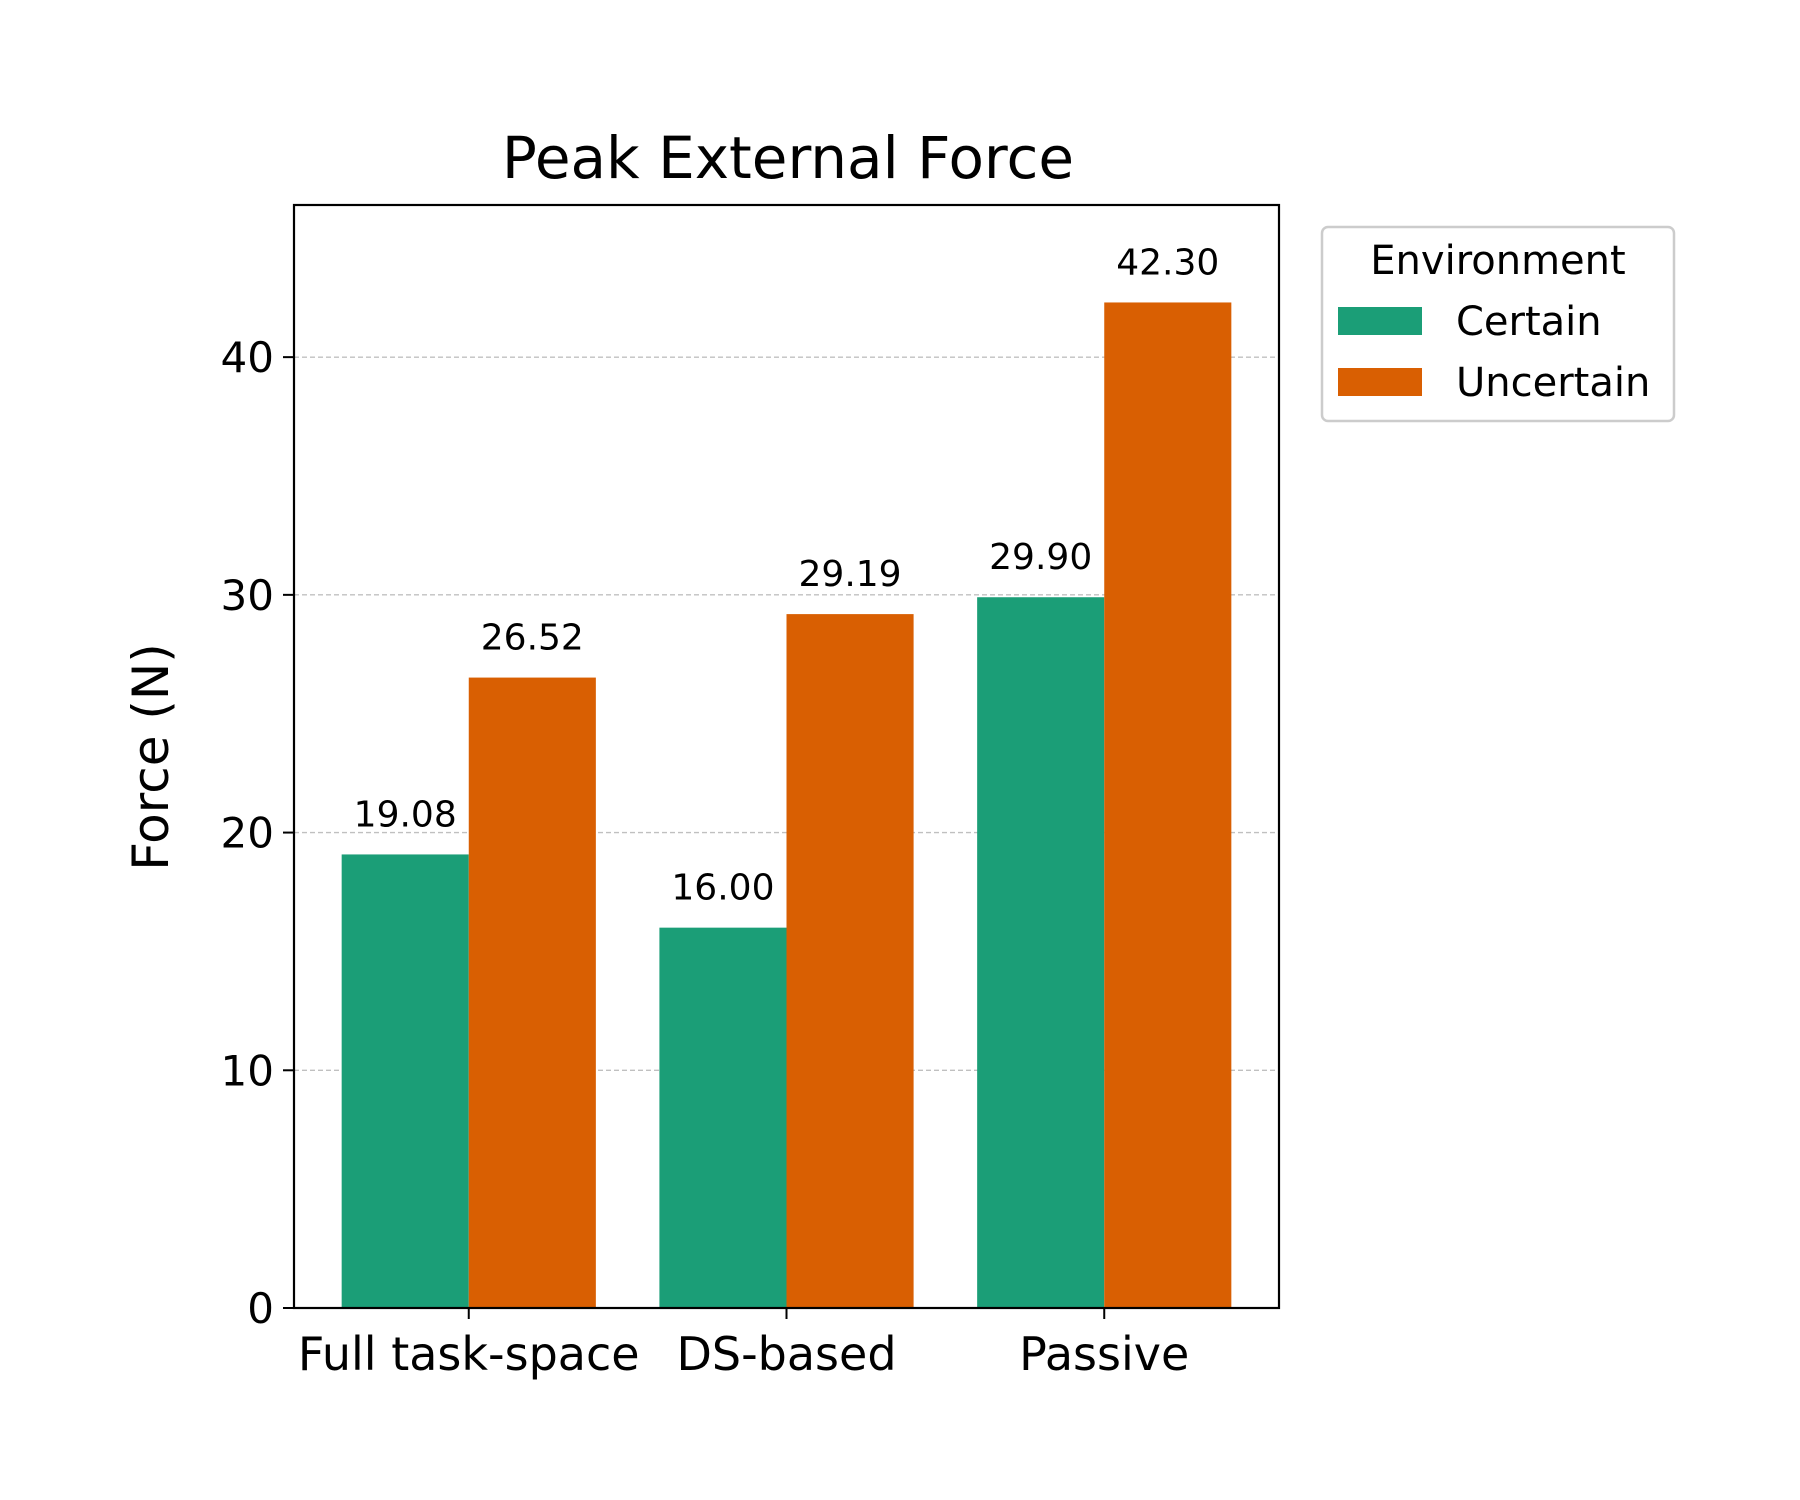 This screenshot has height=1500, width=1800. Describe the element at coordinates (788, 158) in the screenshot. I see `chart-title: Peak External Force` at that location.